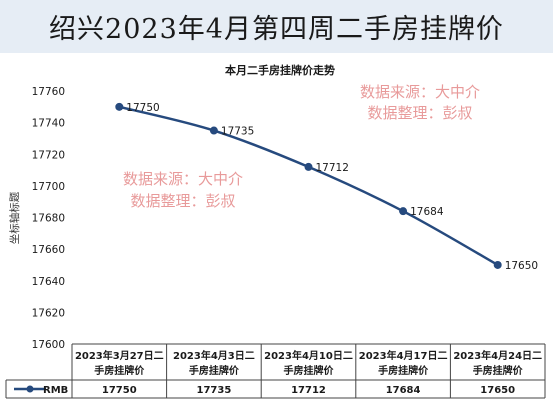 The height and width of the screenshot is (407, 553). I want to click on y-tick-label: 17740, so click(48, 124).